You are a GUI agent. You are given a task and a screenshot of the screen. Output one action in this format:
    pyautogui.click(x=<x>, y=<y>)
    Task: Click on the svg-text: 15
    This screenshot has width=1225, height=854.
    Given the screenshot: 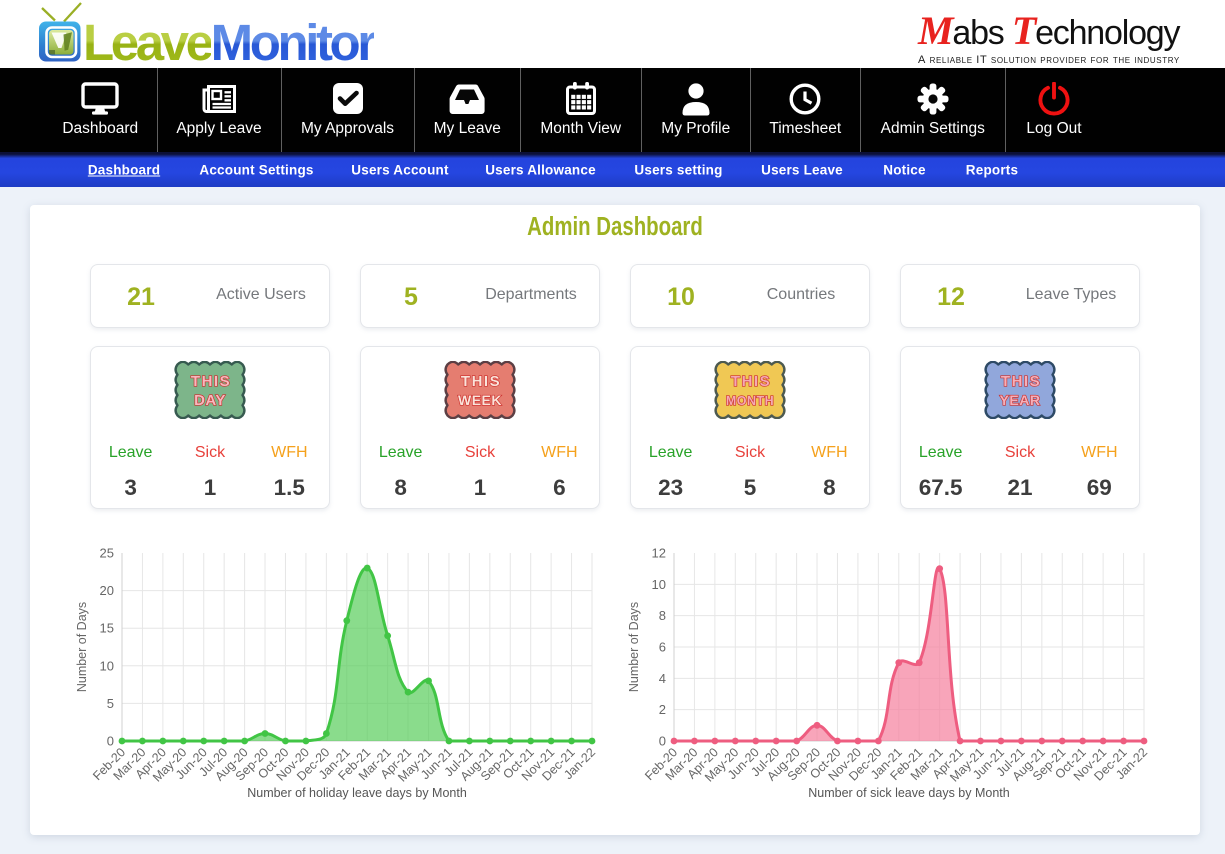 What is the action you would take?
    pyautogui.click(x=107, y=628)
    